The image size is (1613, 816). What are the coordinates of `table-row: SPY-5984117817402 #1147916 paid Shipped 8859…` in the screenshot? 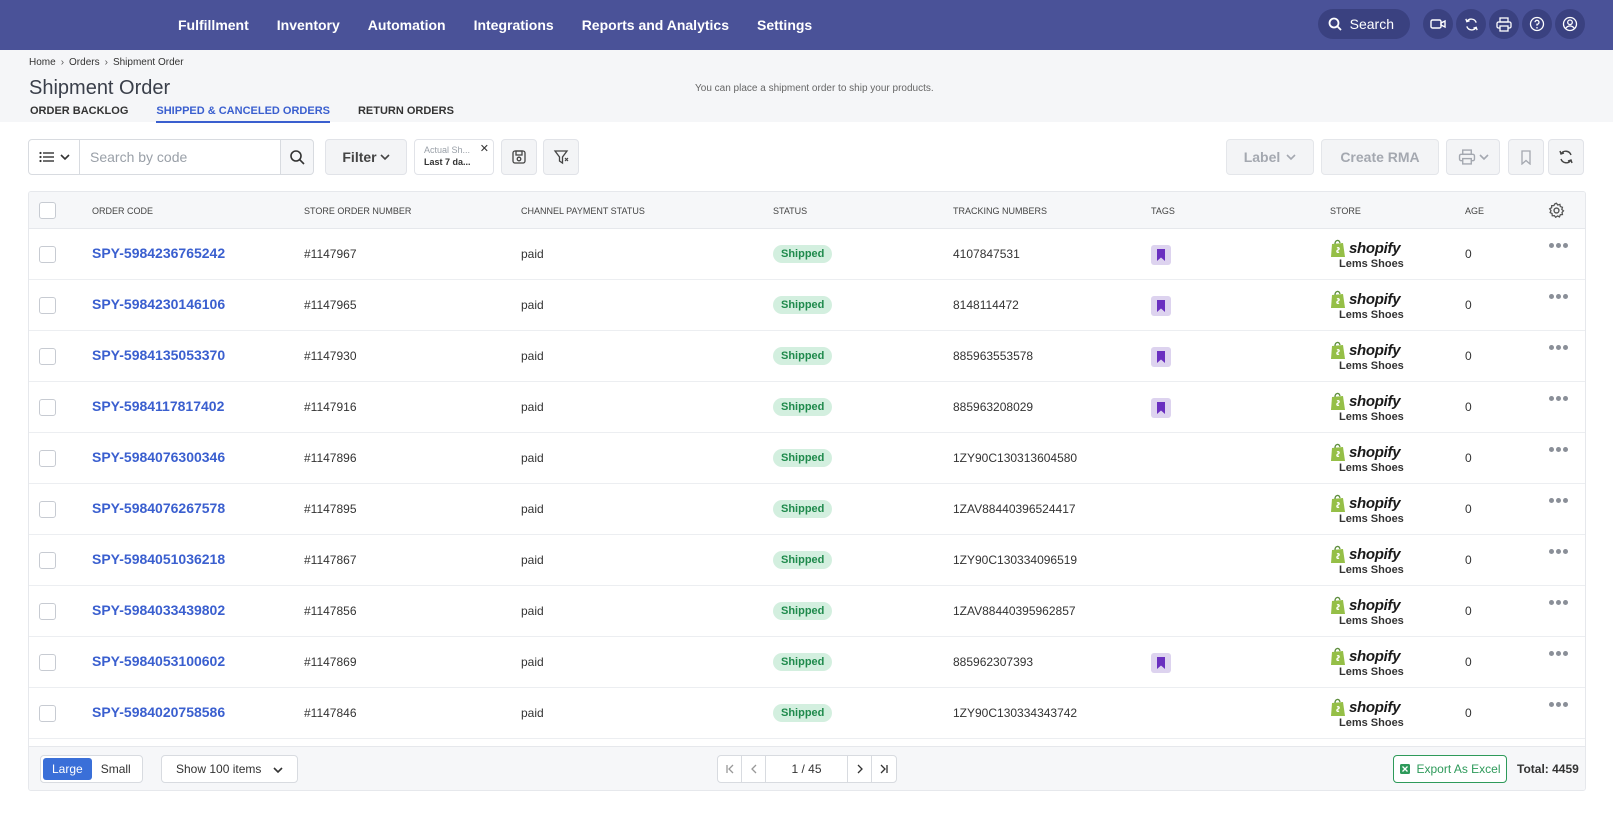 It's located at (807, 407).